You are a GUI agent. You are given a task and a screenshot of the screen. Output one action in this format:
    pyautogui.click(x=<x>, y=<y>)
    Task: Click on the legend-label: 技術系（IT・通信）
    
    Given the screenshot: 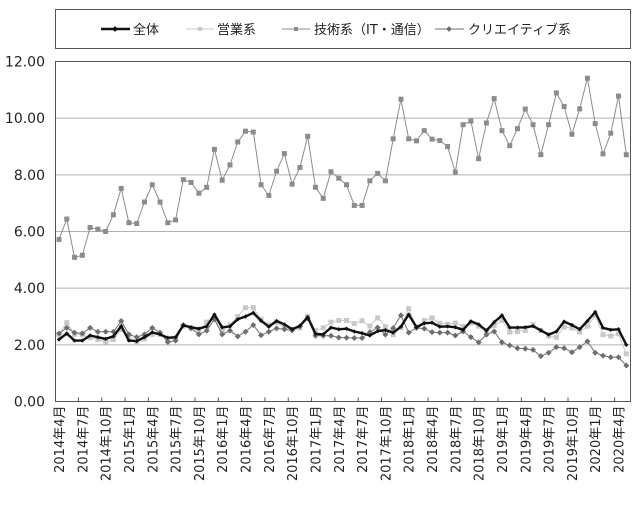 What is the action you would take?
    pyautogui.click(x=372, y=30)
    